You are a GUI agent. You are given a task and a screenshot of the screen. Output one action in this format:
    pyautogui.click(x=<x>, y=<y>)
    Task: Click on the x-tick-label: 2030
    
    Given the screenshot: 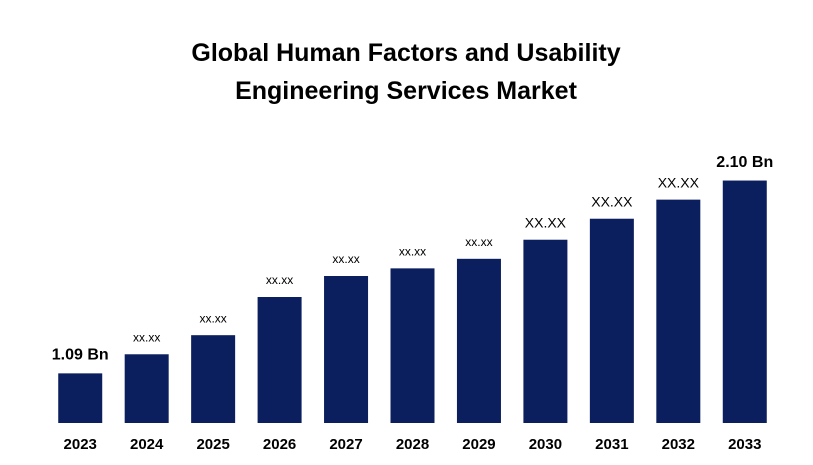 What is the action you would take?
    pyautogui.click(x=545, y=444)
    